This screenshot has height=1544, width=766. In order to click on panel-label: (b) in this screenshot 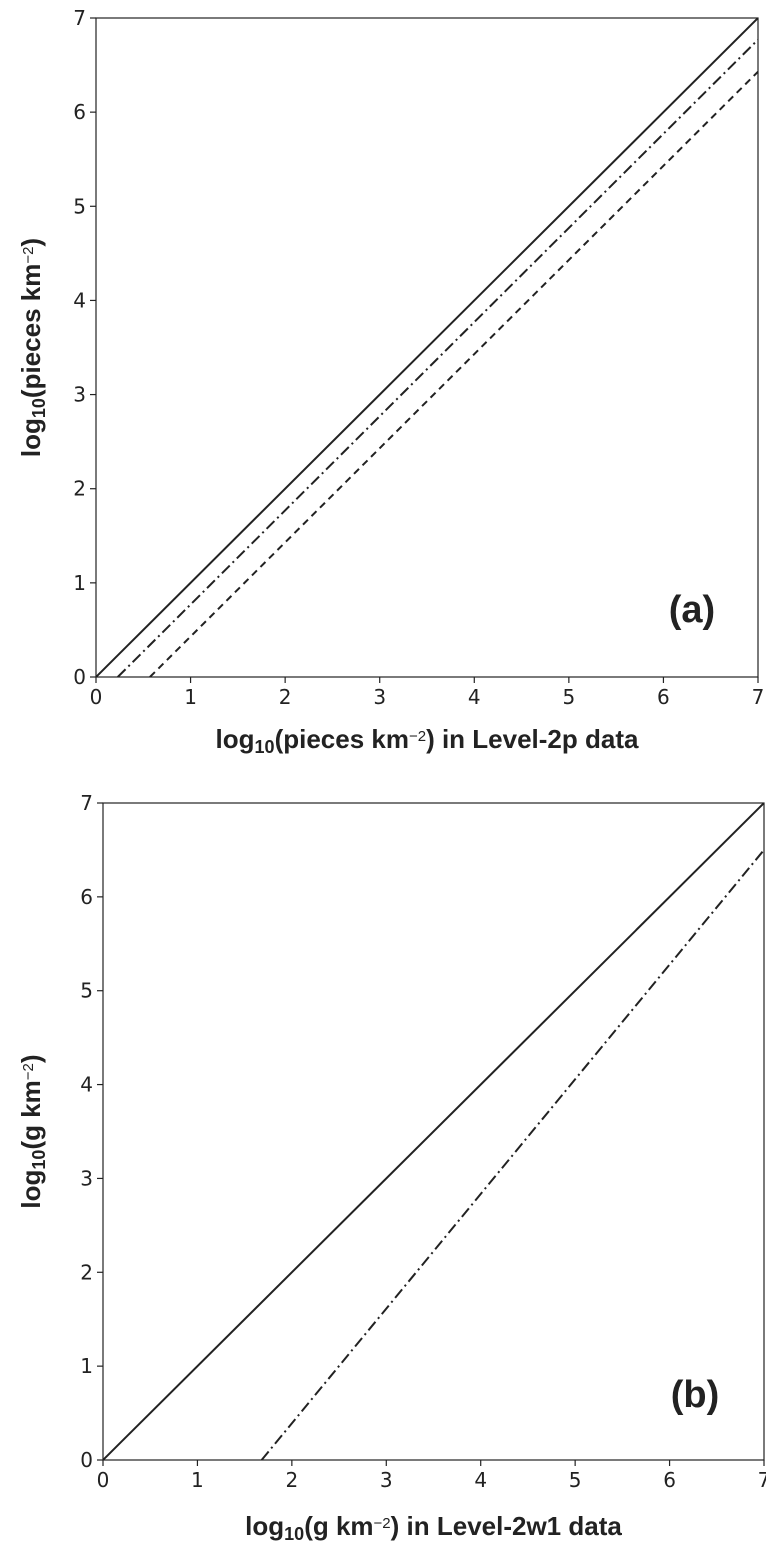, I will do `click(695, 1395)`.